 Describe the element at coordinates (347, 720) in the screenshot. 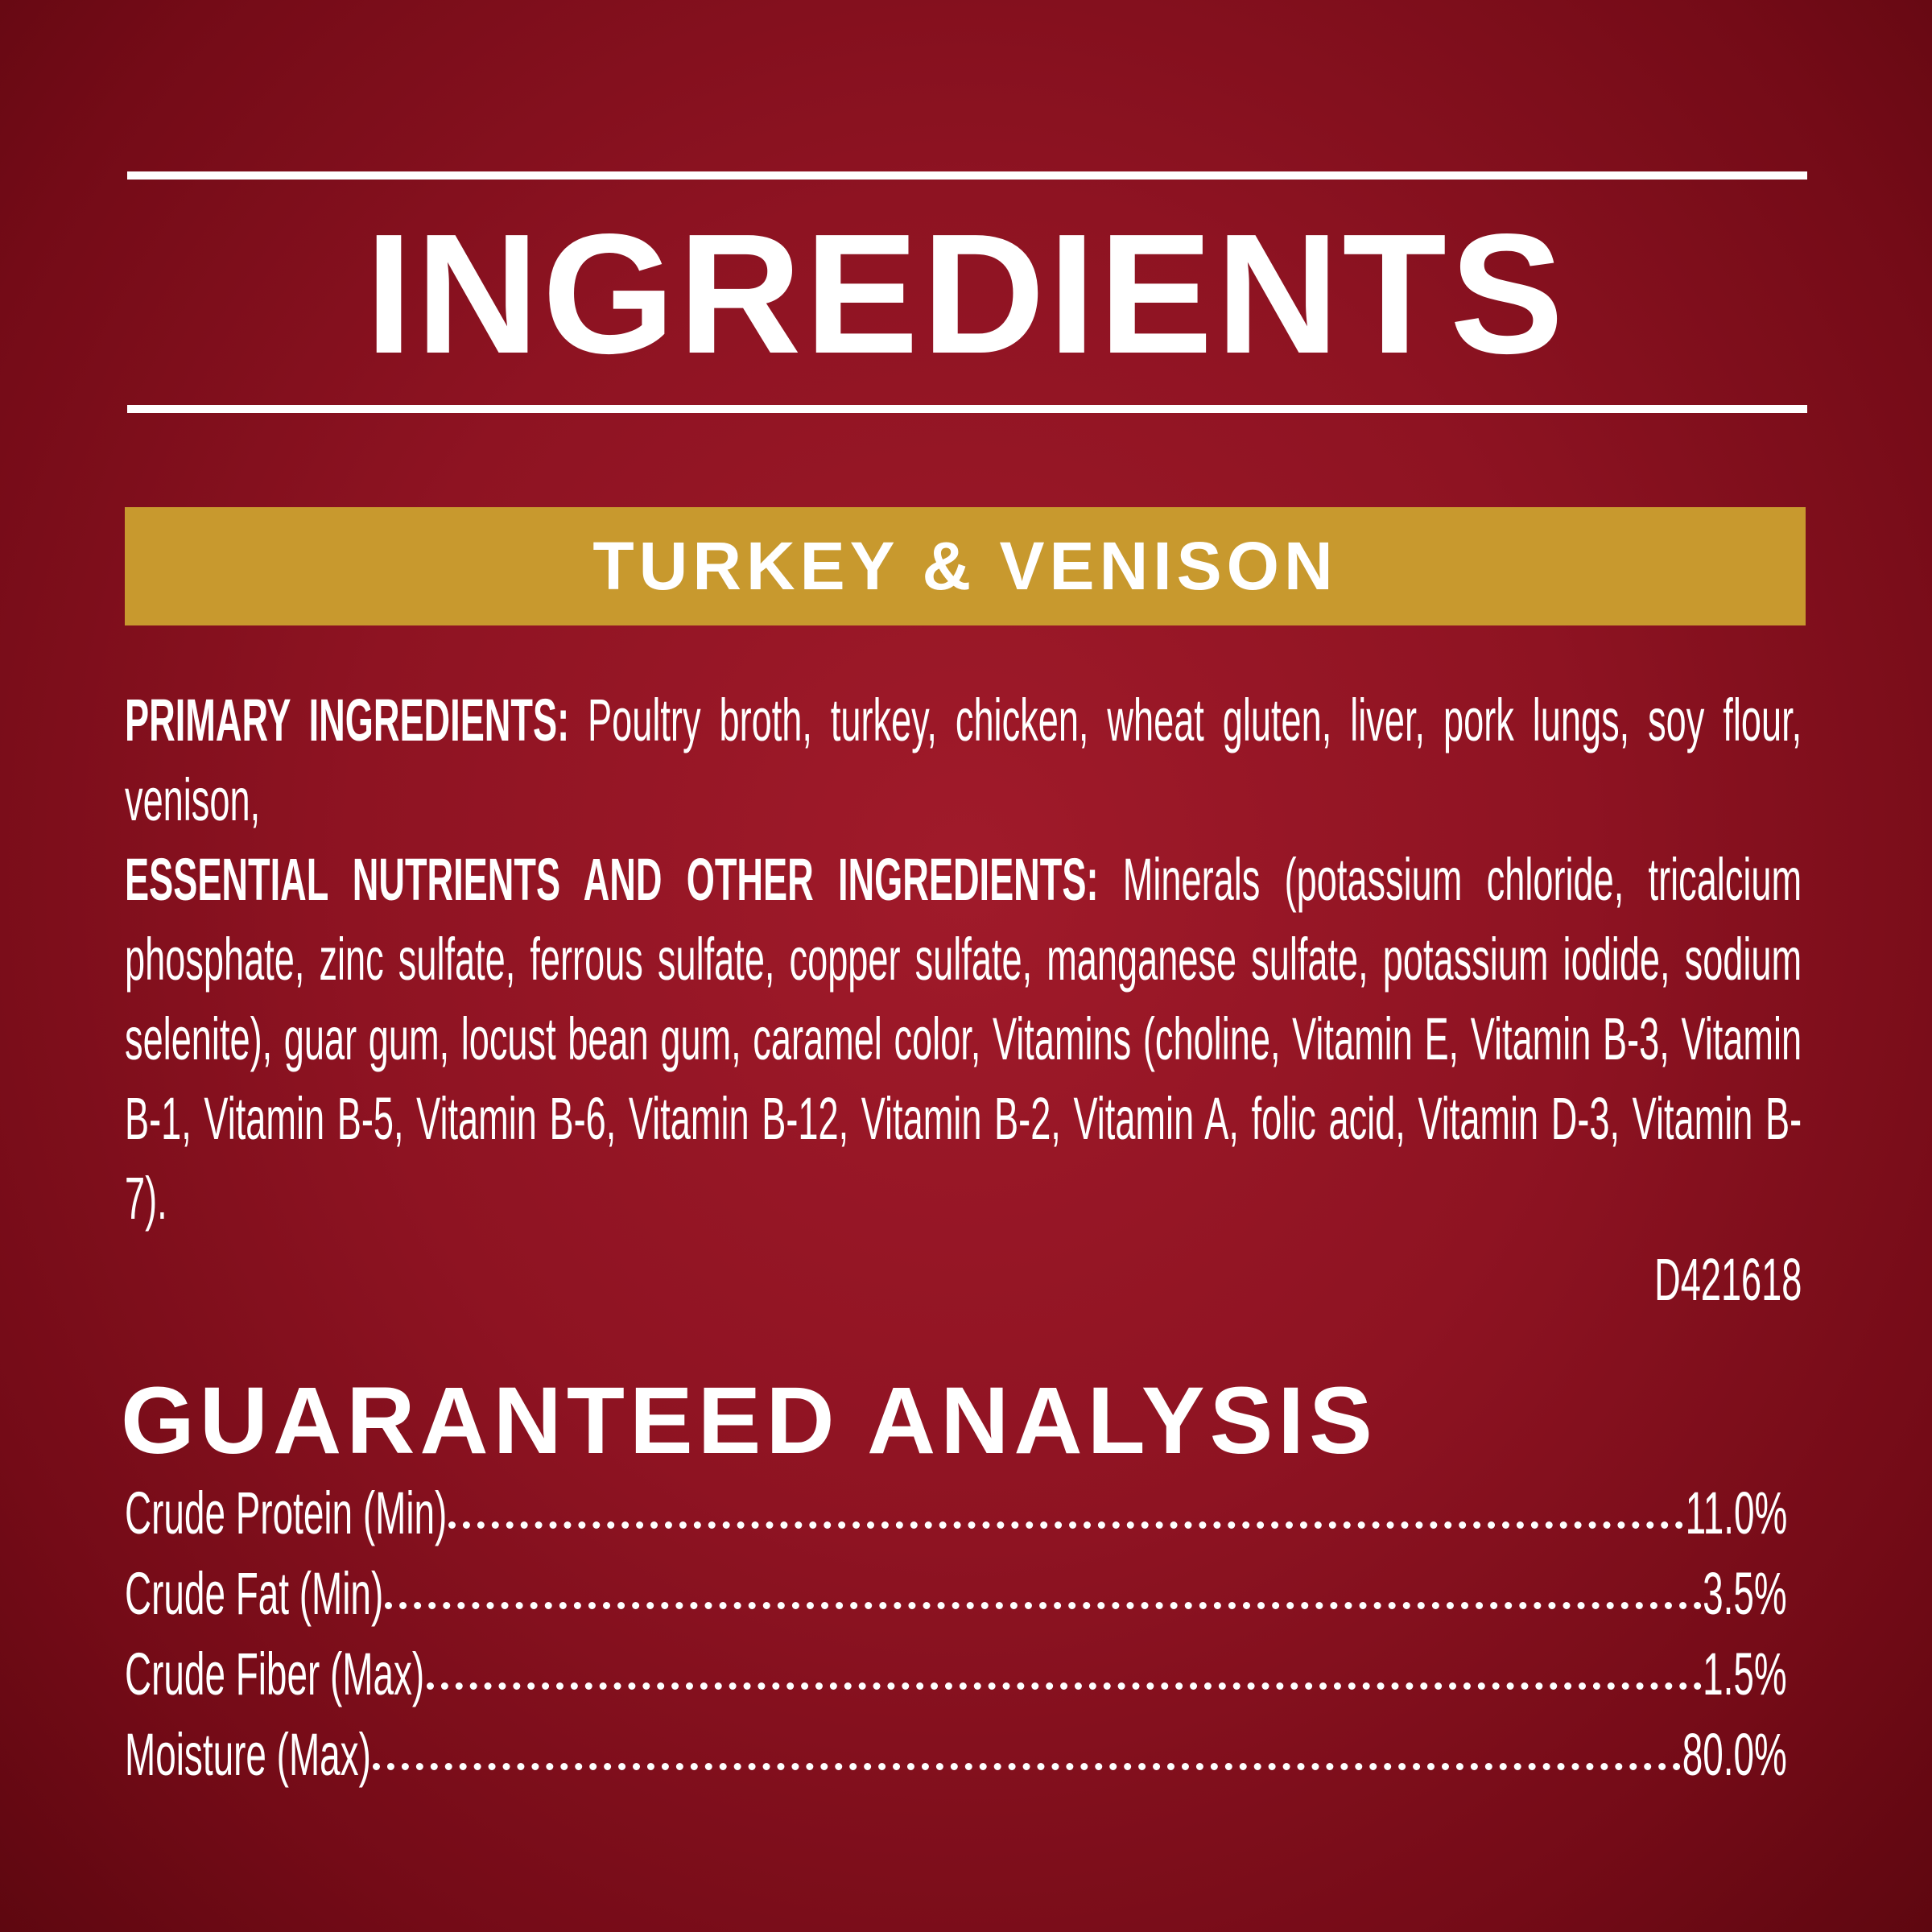

I see `primary-ingredients-label: PRIMARY INGREDIENTS:` at that location.